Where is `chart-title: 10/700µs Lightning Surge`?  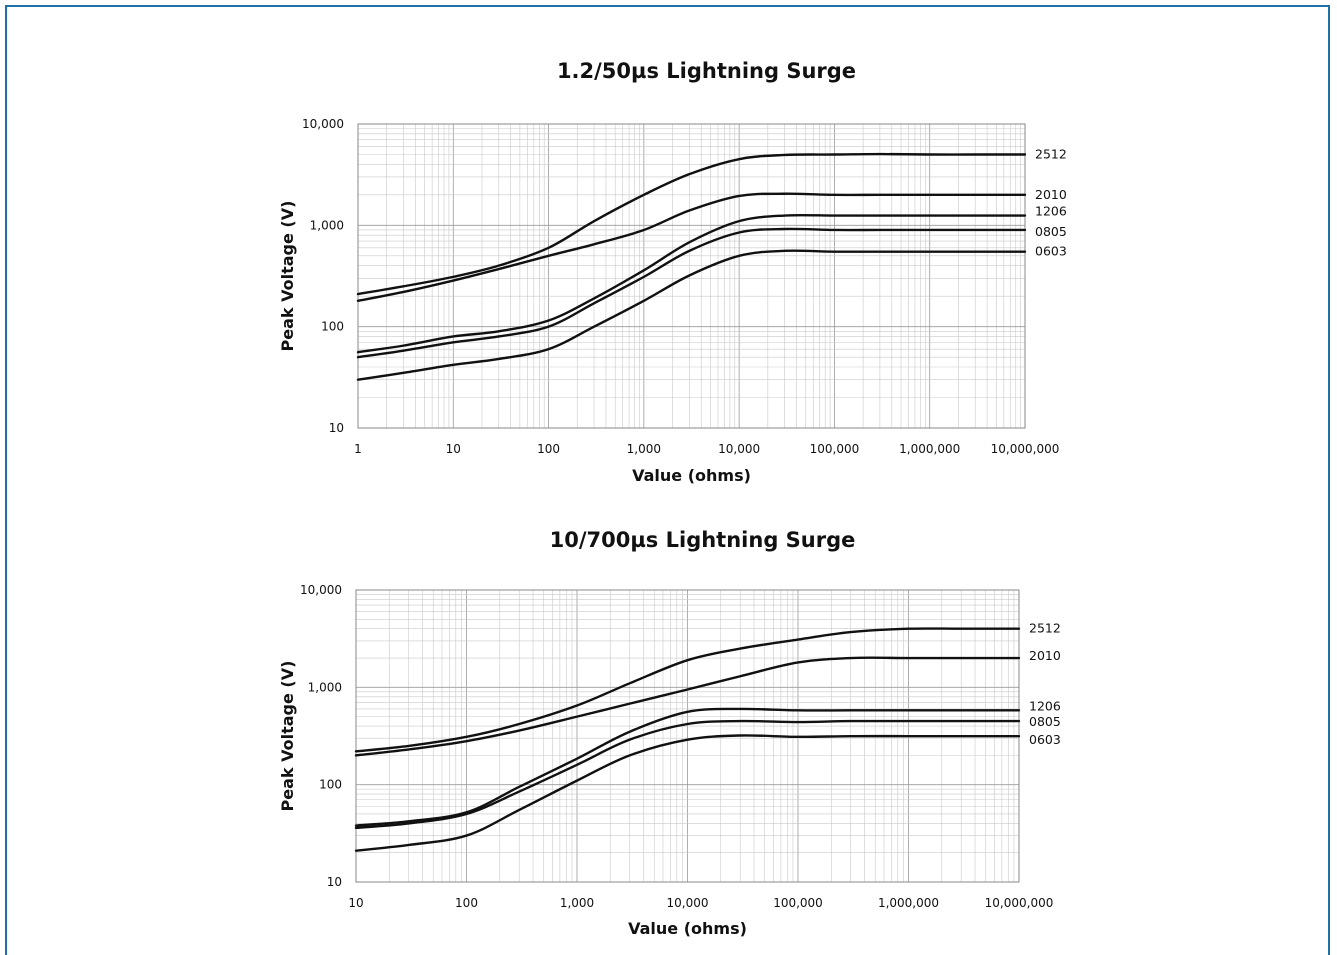
chart-title: 10/700µs Lightning Surge is located at coordinates (703, 540).